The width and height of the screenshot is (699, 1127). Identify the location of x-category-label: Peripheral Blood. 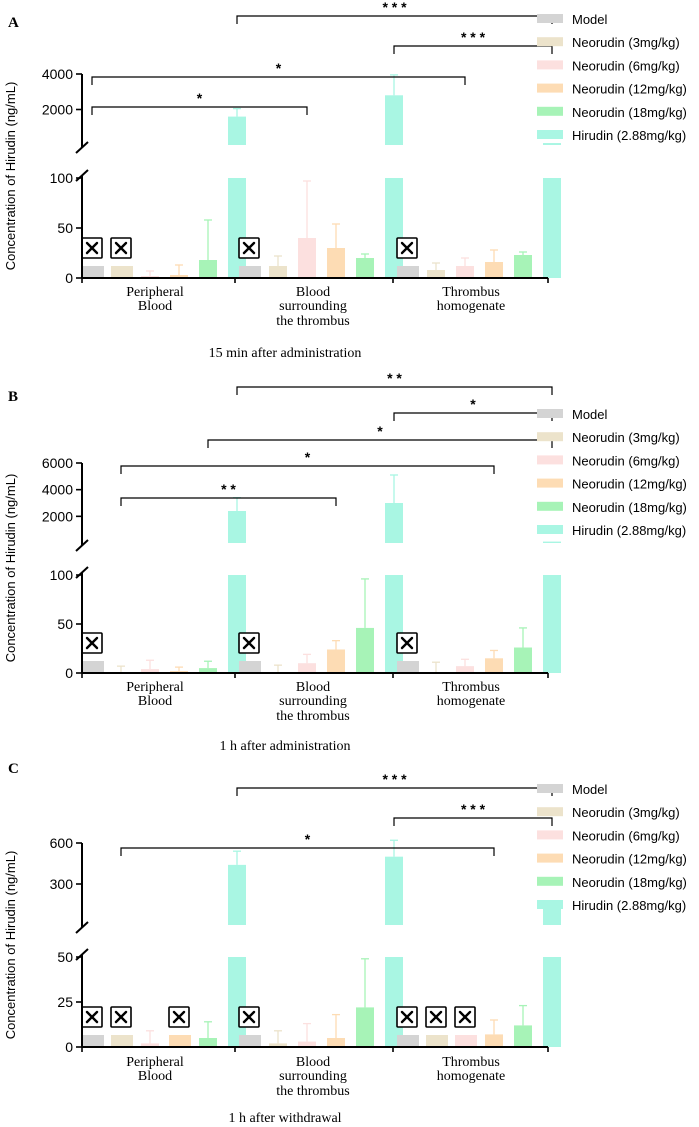
(155, 1069).